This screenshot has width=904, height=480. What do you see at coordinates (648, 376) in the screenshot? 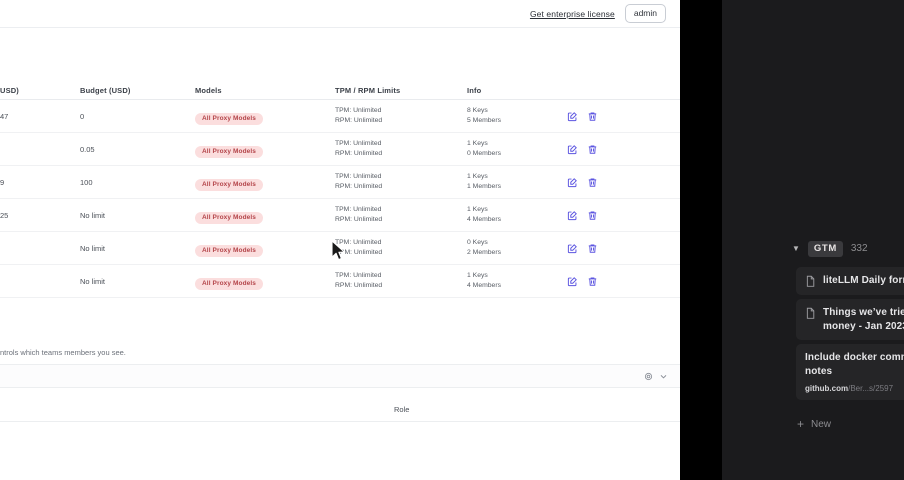
I see `gear-icon` at bounding box center [648, 376].